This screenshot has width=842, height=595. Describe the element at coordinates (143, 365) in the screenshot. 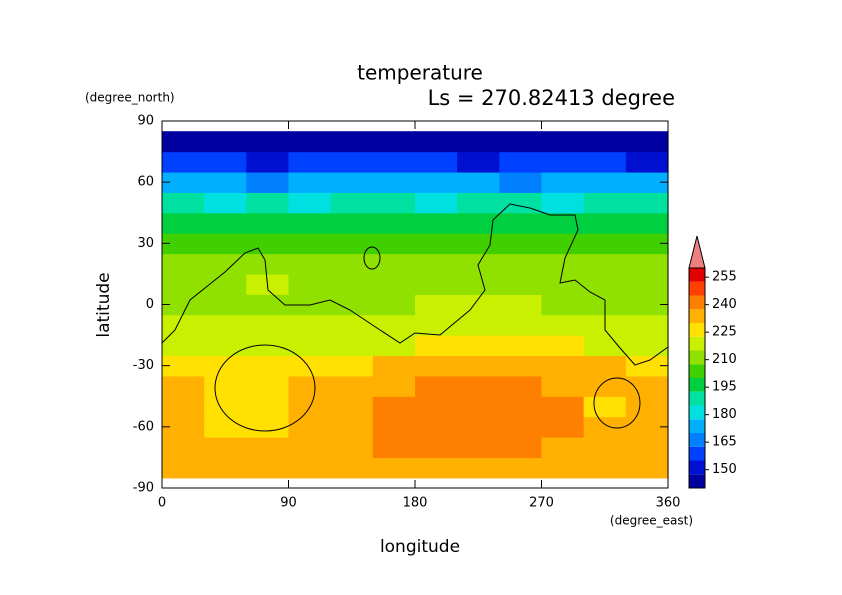

I see `y-tick-label: -30` at that location.